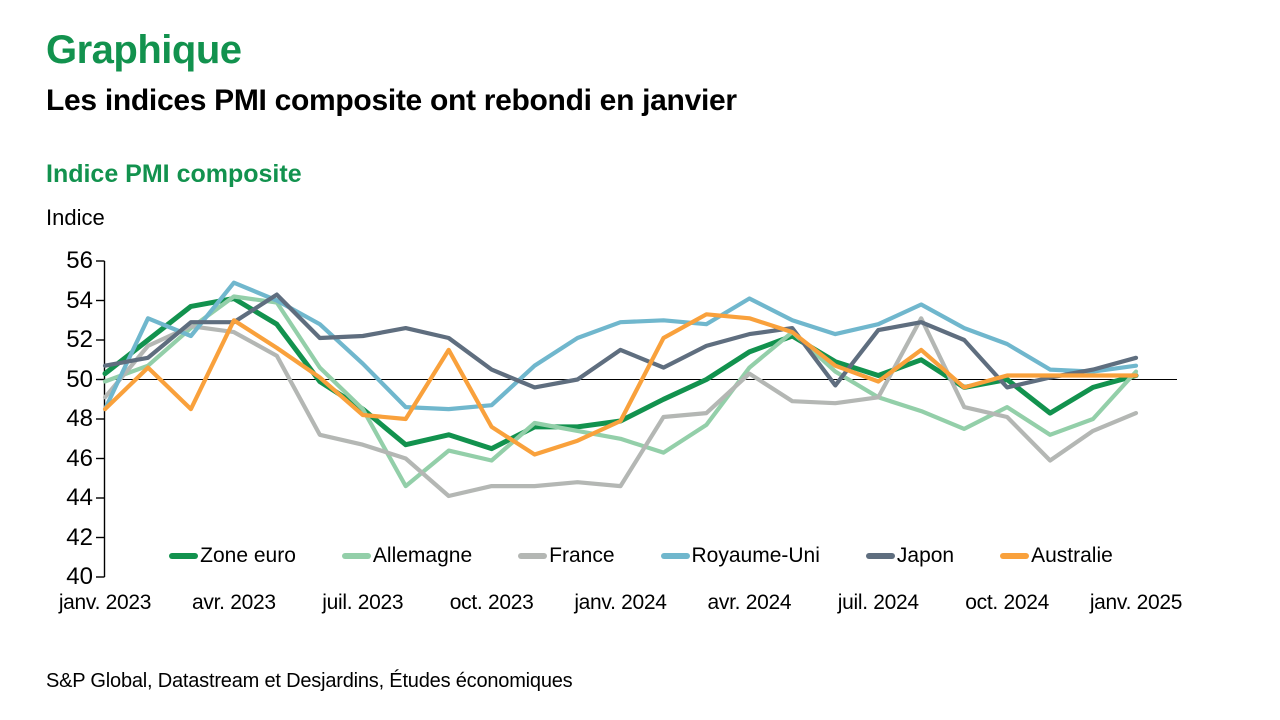 The height and width of the screenshot is (720, 1280). Describe the element at coordinates (79, 260) in the screenshot. I see `y-tick-label: 56` at that location.